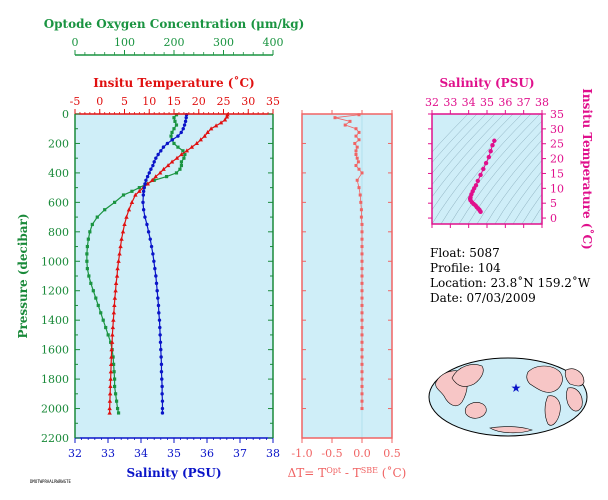  I want to click on delta-panel-background, so click(347, 276).